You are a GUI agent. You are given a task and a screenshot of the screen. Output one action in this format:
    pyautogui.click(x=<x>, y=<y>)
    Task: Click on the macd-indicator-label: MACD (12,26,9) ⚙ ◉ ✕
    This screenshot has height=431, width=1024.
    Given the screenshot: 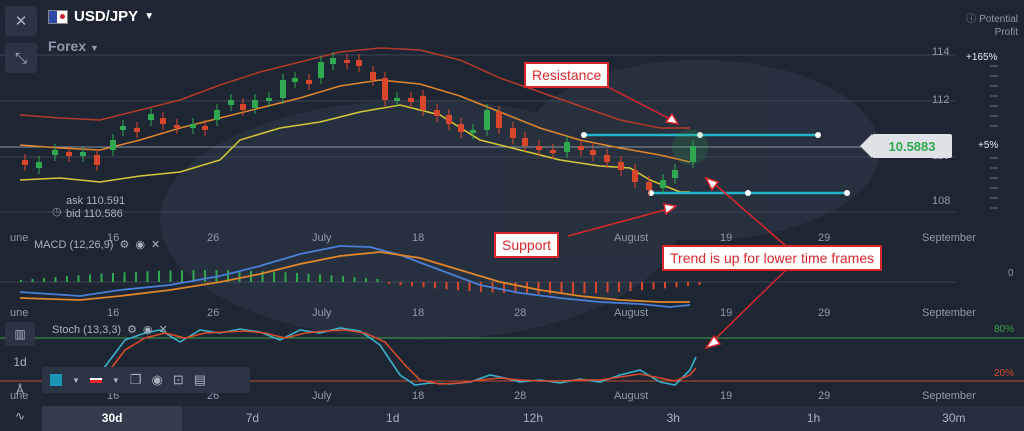 What is the action you would take?
    pyautogui.click(x=97, y=245)
    